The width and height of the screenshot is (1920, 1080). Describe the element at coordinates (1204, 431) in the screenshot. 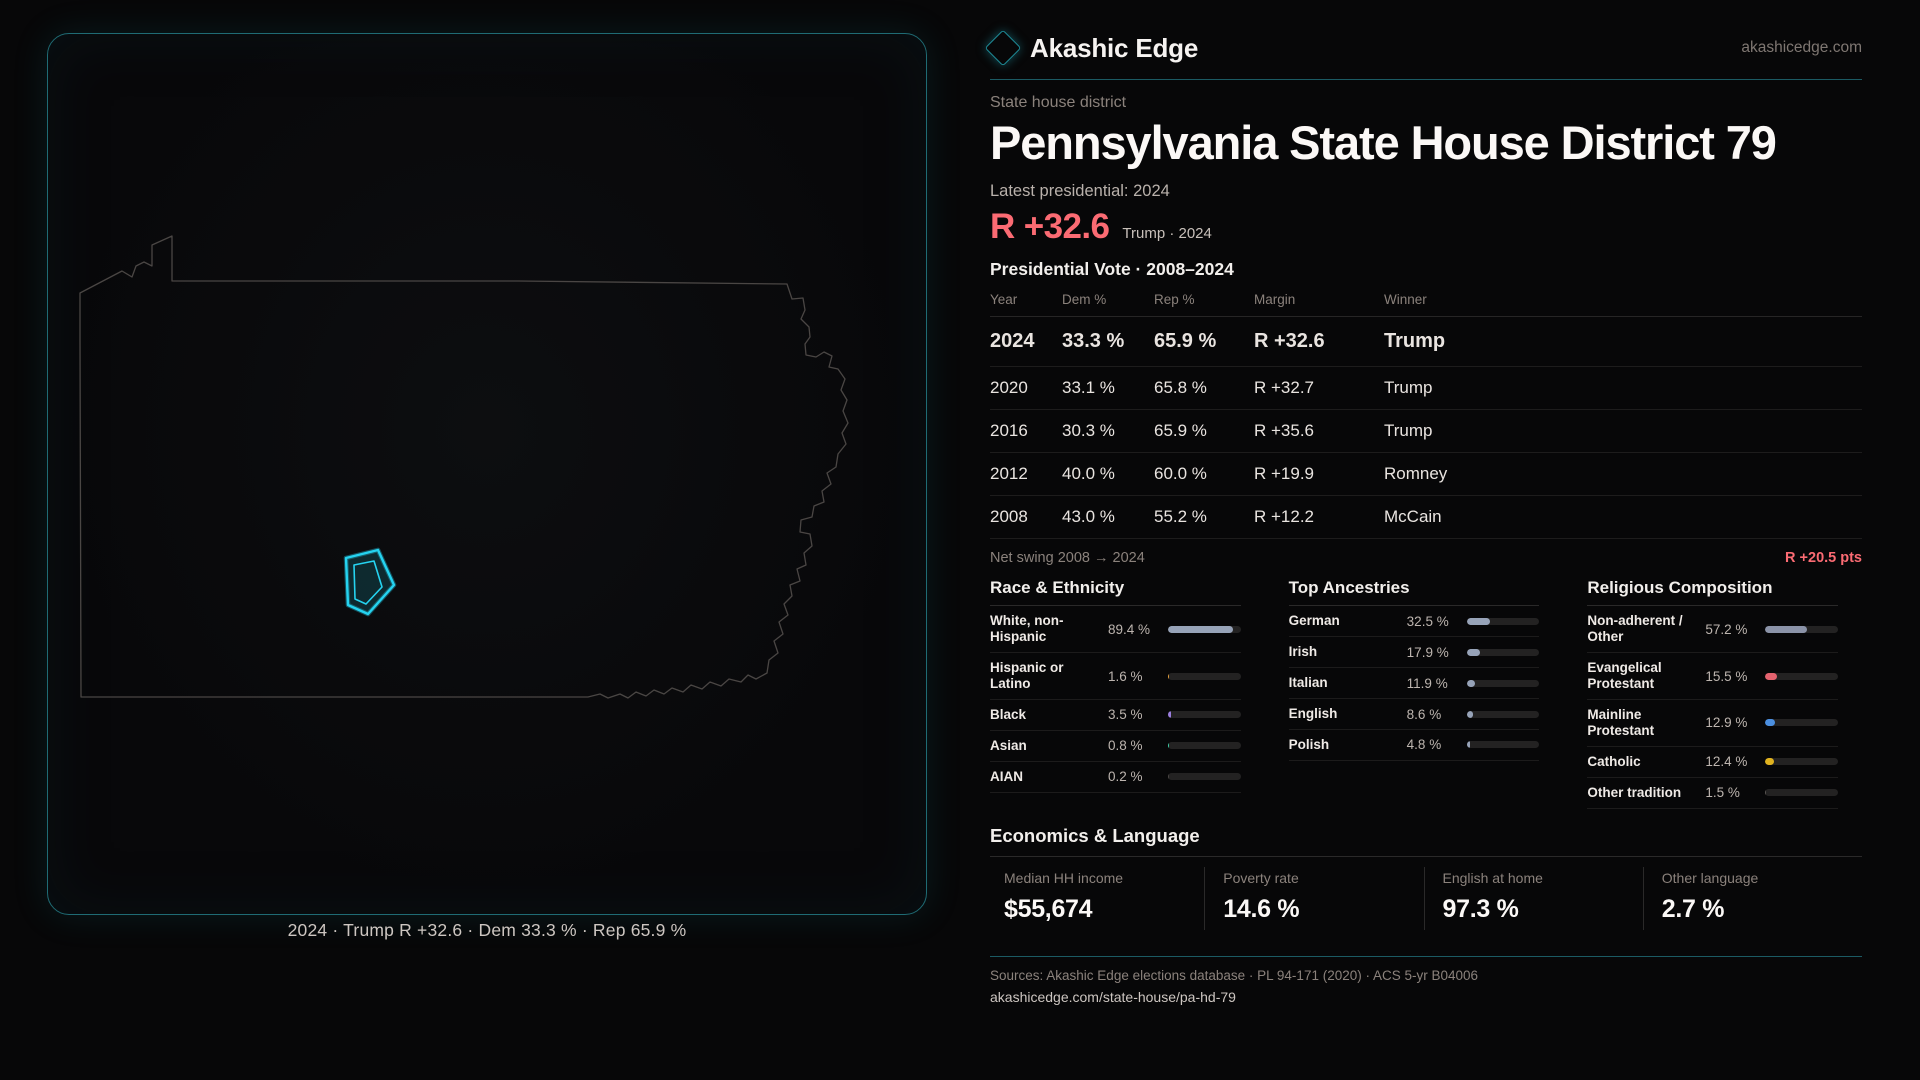

I see `cell-rep: 65.9 %` at that location.